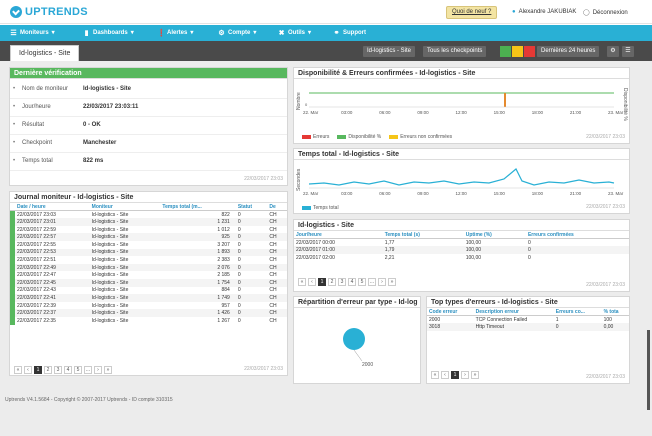 The width and height of the screenshot is (652, 436). Describe the element at coordinates (125, 207) in the screenshot. I see `column-header: Moniteur` at that location.